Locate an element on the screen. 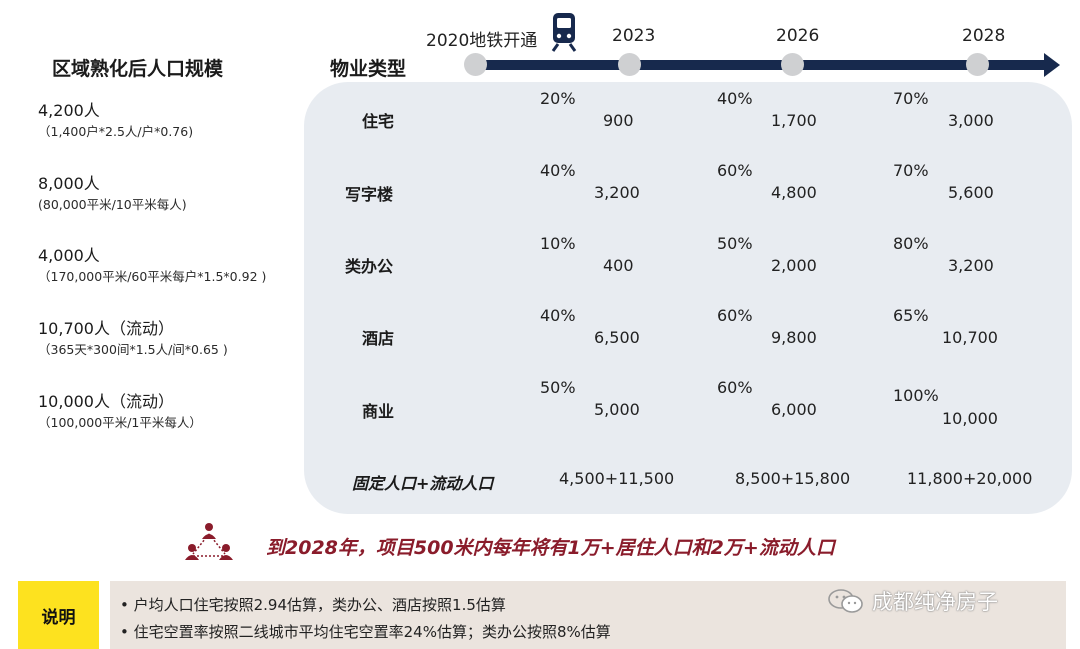 The width and height of the screenshot is (1080, 649). pct-soho-2023: 10% is located at coordinates (558, 243).